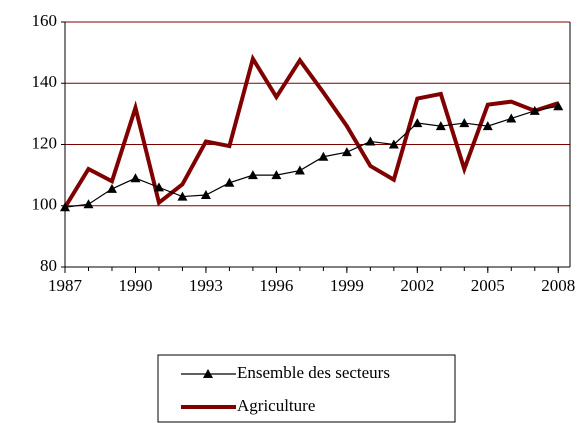 This screenshot has height=423, width=583. I want to click on y-tick-label: 160, so click(45, 20).